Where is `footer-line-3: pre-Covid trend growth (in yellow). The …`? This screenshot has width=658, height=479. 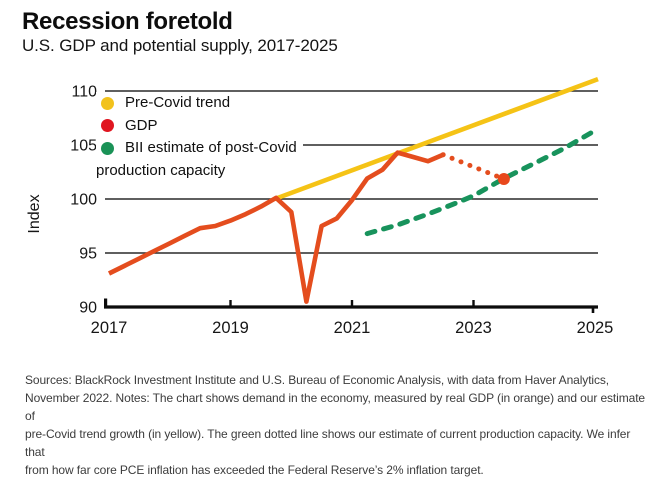
footer-line-3: pre-Covid trend growth (in yellow). The … is located at coordinates (328, 443).